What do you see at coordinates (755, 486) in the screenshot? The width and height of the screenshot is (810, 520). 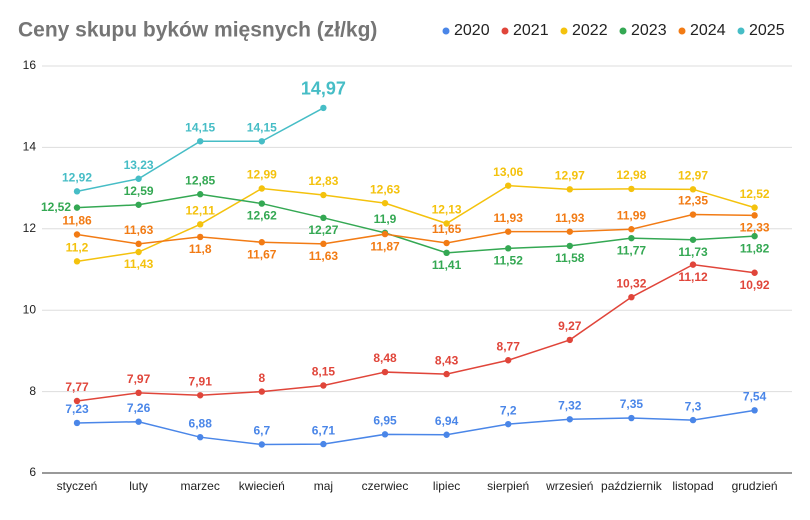 I see `x-tick-label: grudzień` at bounding box center [755, 486].